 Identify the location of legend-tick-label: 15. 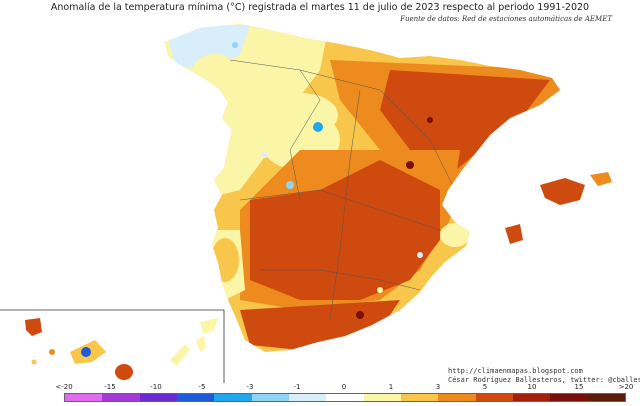
(579, 387).